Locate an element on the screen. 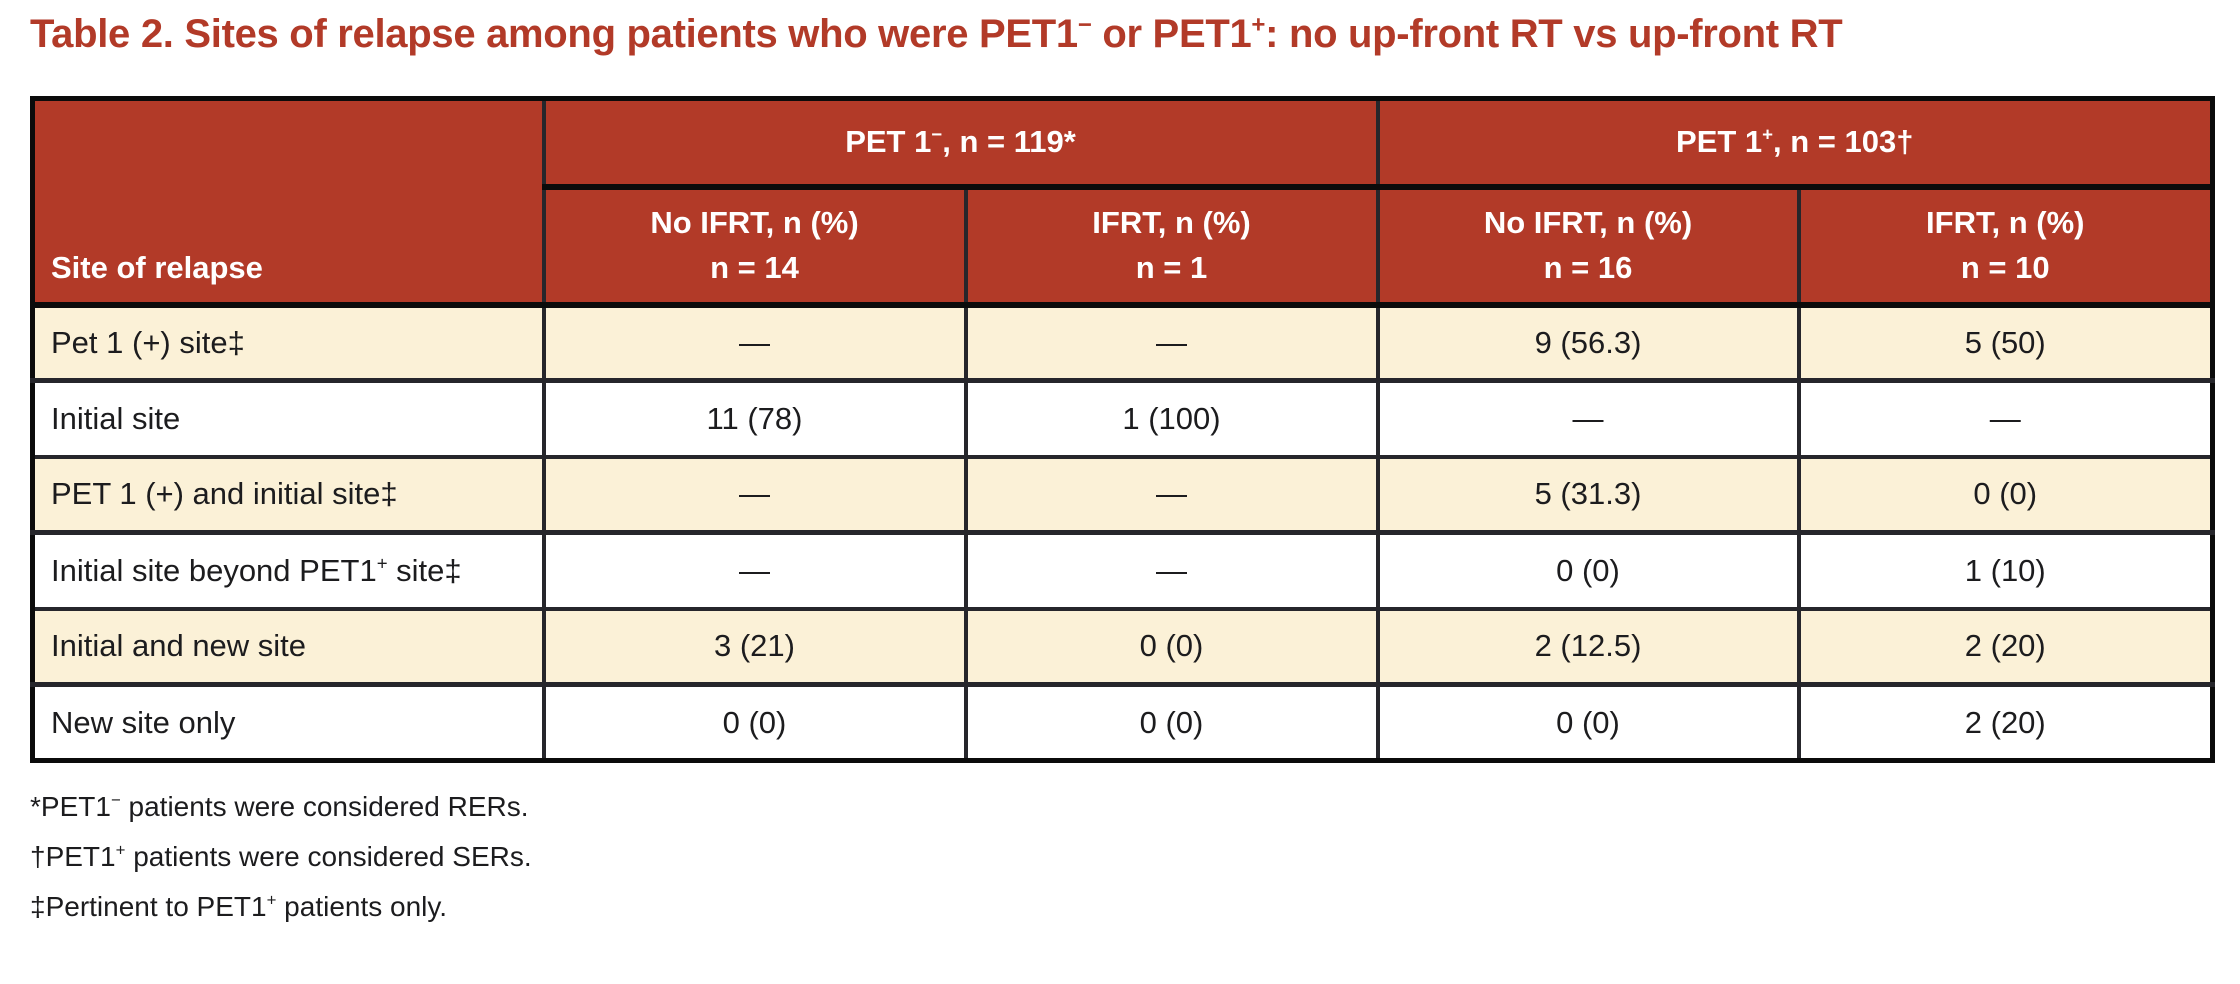 The height and width of the screenshot is (984, 2240). group2-label: PET 1 is located at coordinates (1719, 142).